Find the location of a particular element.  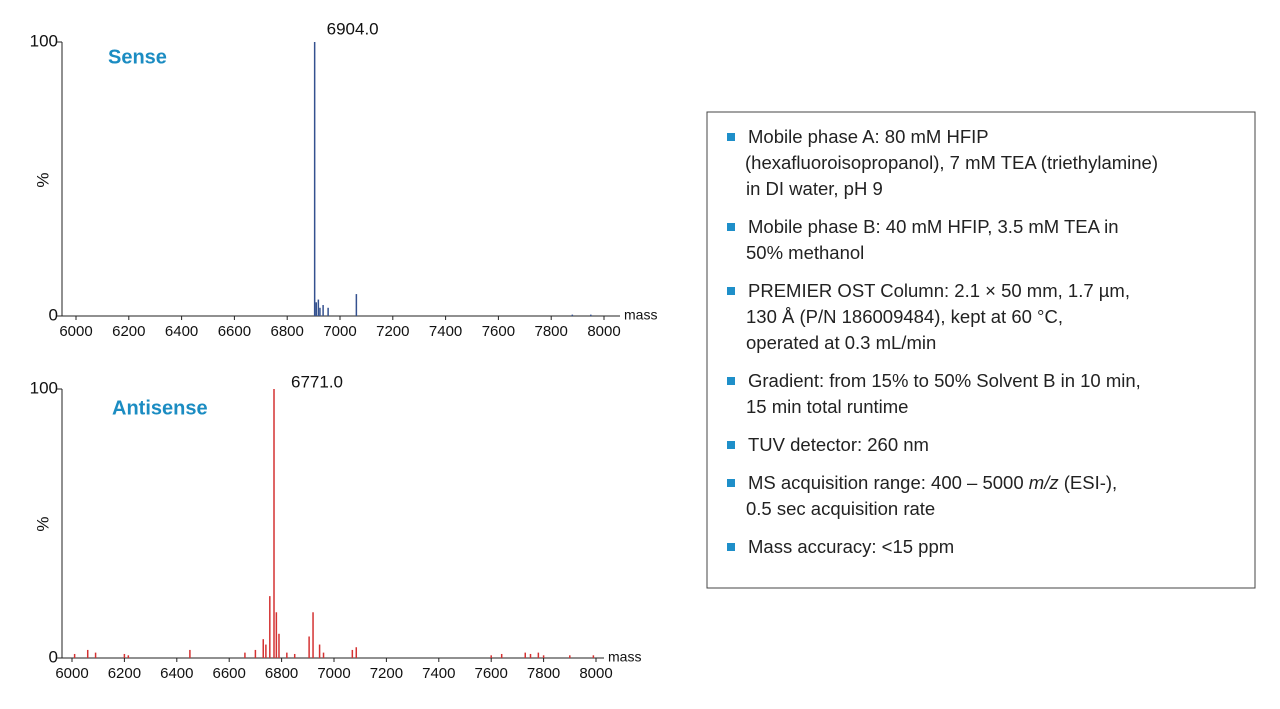

condition-line: operated at 0.3 mL/min is located at coordinates (841, 342).